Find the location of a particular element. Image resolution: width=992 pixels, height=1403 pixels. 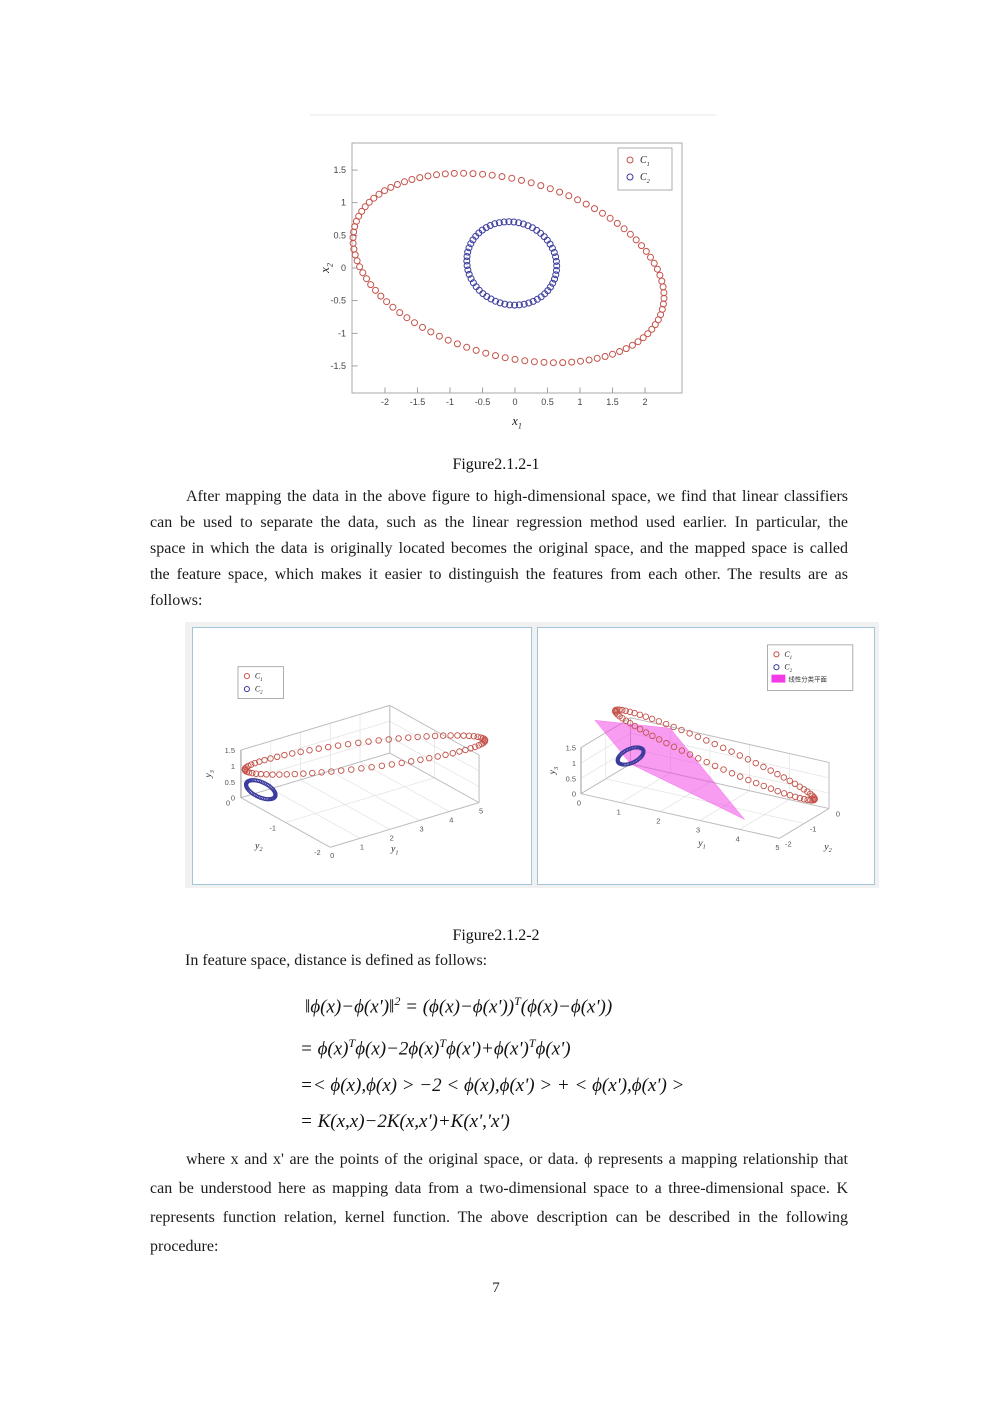

axis-label: x2 is located at coordinates (326, 268).